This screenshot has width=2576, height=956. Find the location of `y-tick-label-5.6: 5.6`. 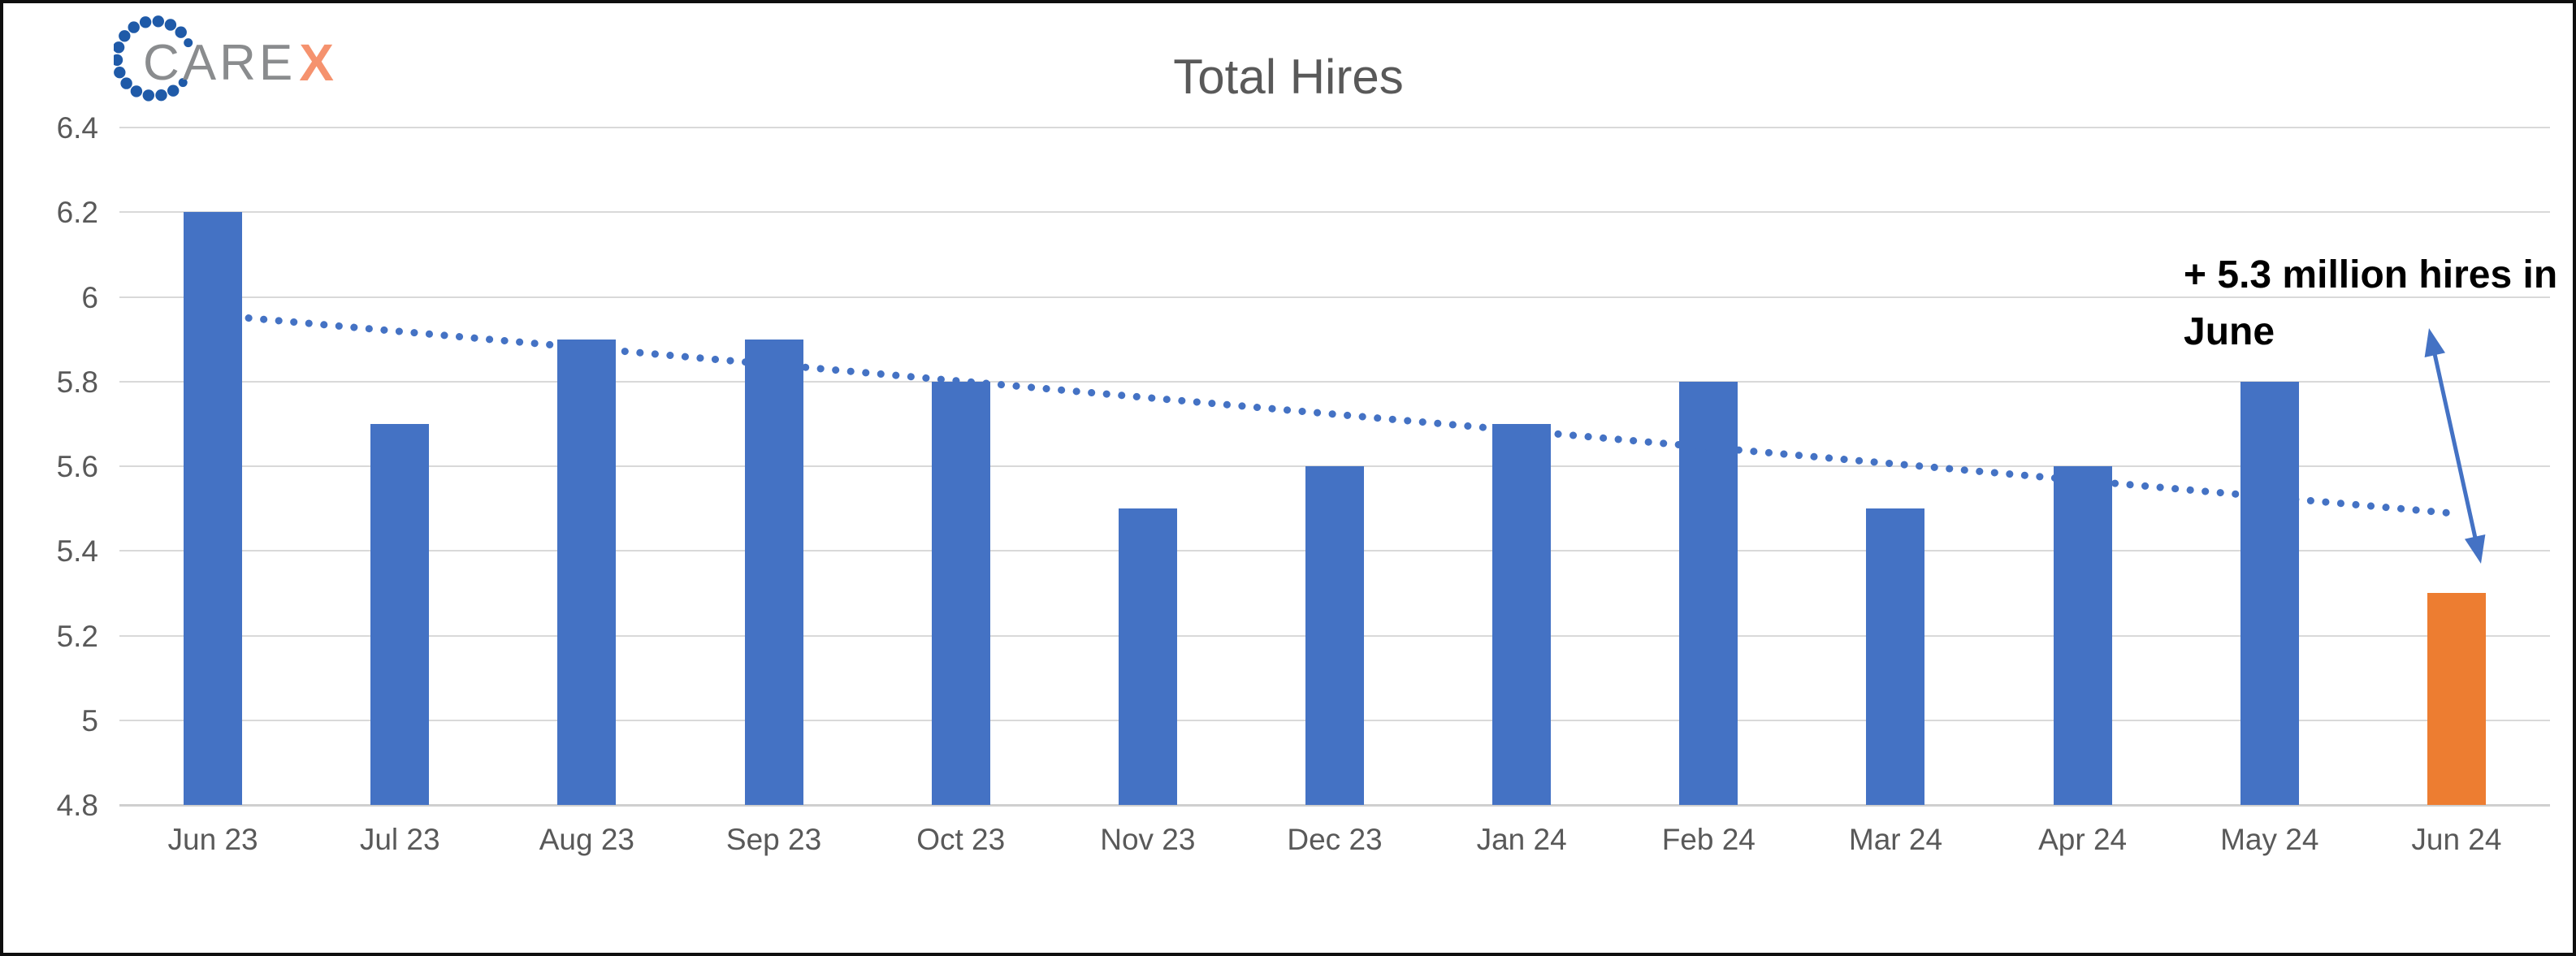

y-tick-label-5.6: 5.6 is located at coordinates (77, 466).